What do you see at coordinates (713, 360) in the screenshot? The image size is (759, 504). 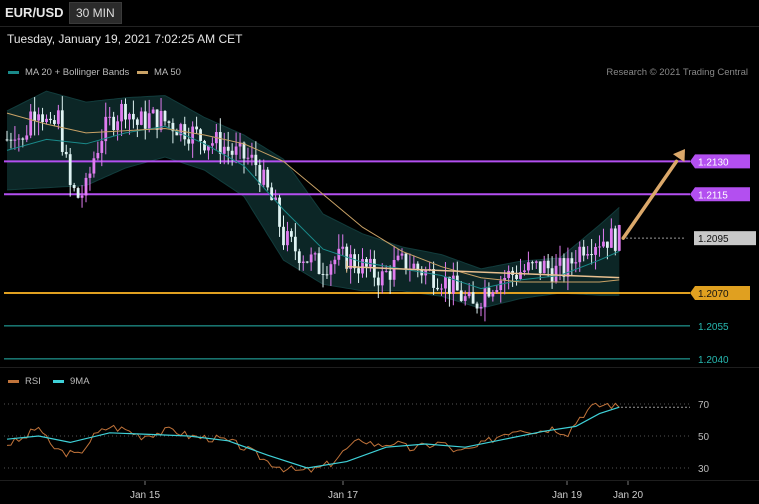 I see `level-label-1.2040: 1.2040` at bounding box center [713, 360].